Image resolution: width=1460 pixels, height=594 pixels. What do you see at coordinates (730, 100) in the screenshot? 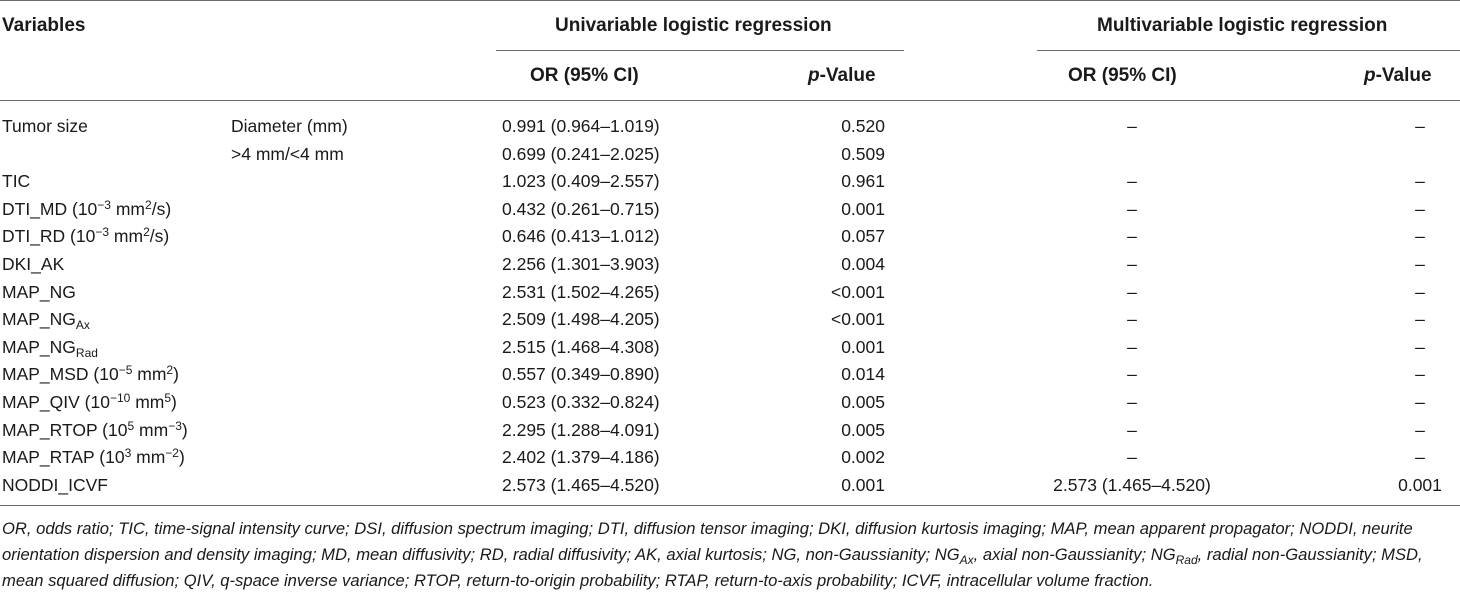
I see `header-bottom-rule` at bounding box center [730, 100].